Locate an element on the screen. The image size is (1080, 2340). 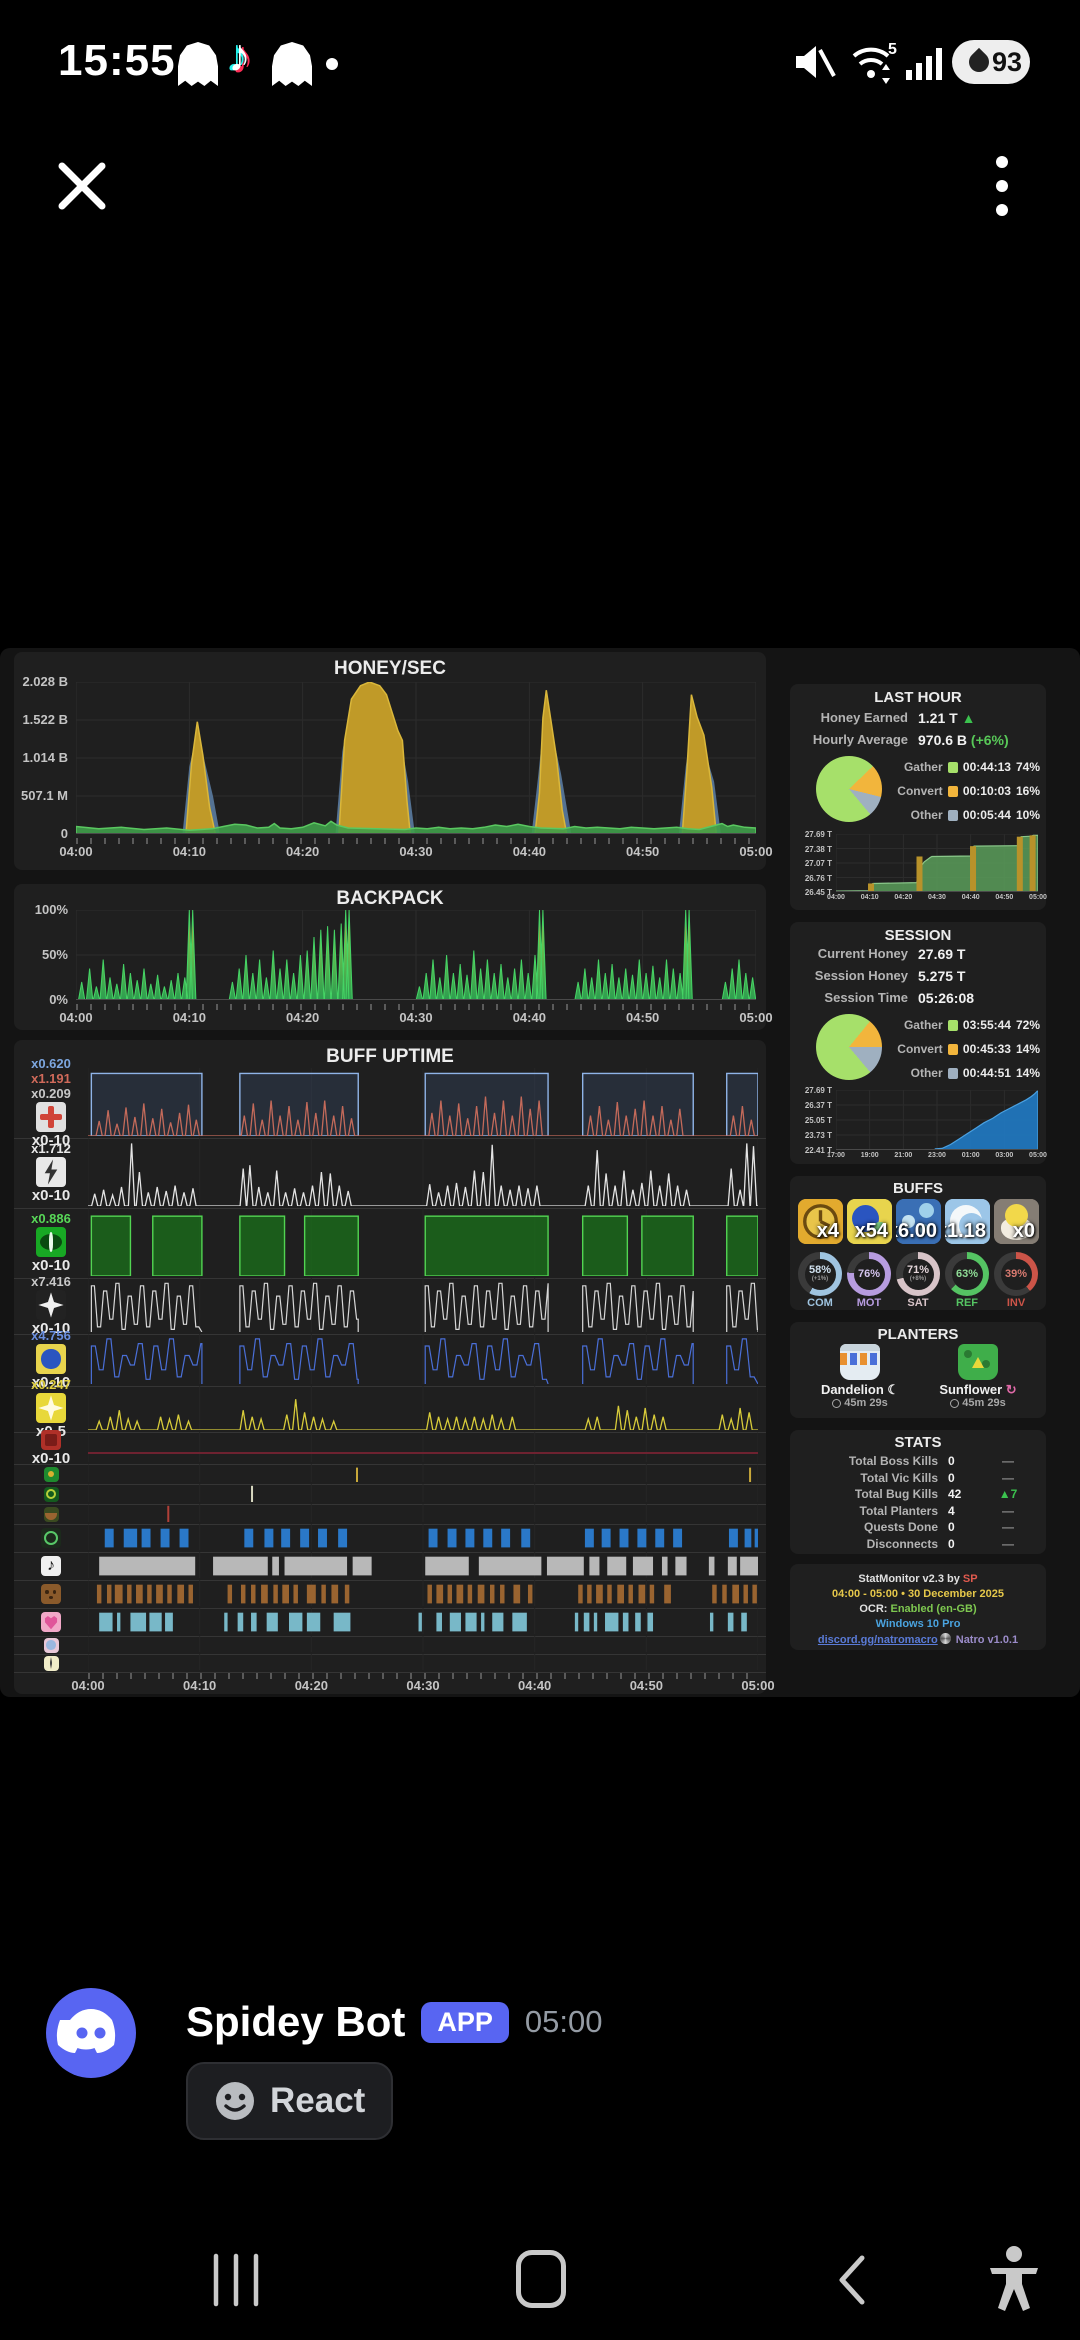
react-button: React is located at coordinates (290, 2101).